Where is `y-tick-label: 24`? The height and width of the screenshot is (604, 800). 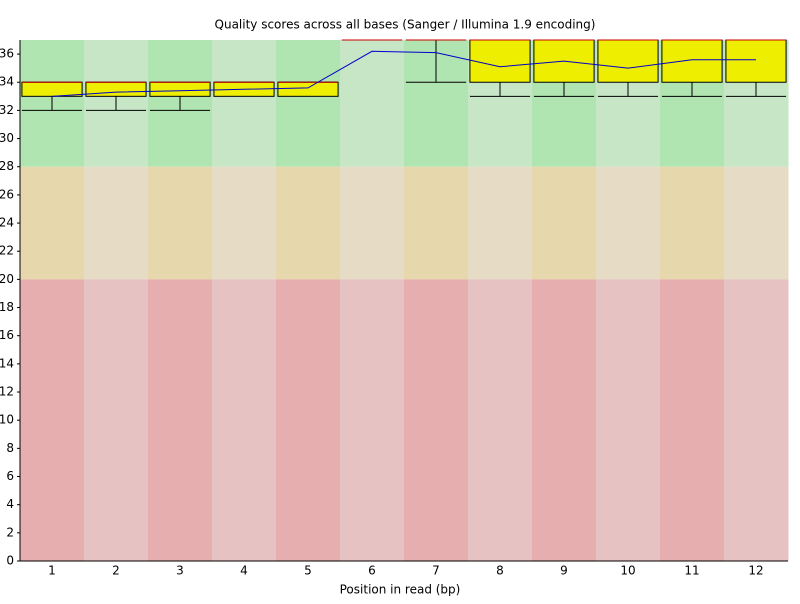 y-tick-label: 24 is located at coordinates (7, 223).